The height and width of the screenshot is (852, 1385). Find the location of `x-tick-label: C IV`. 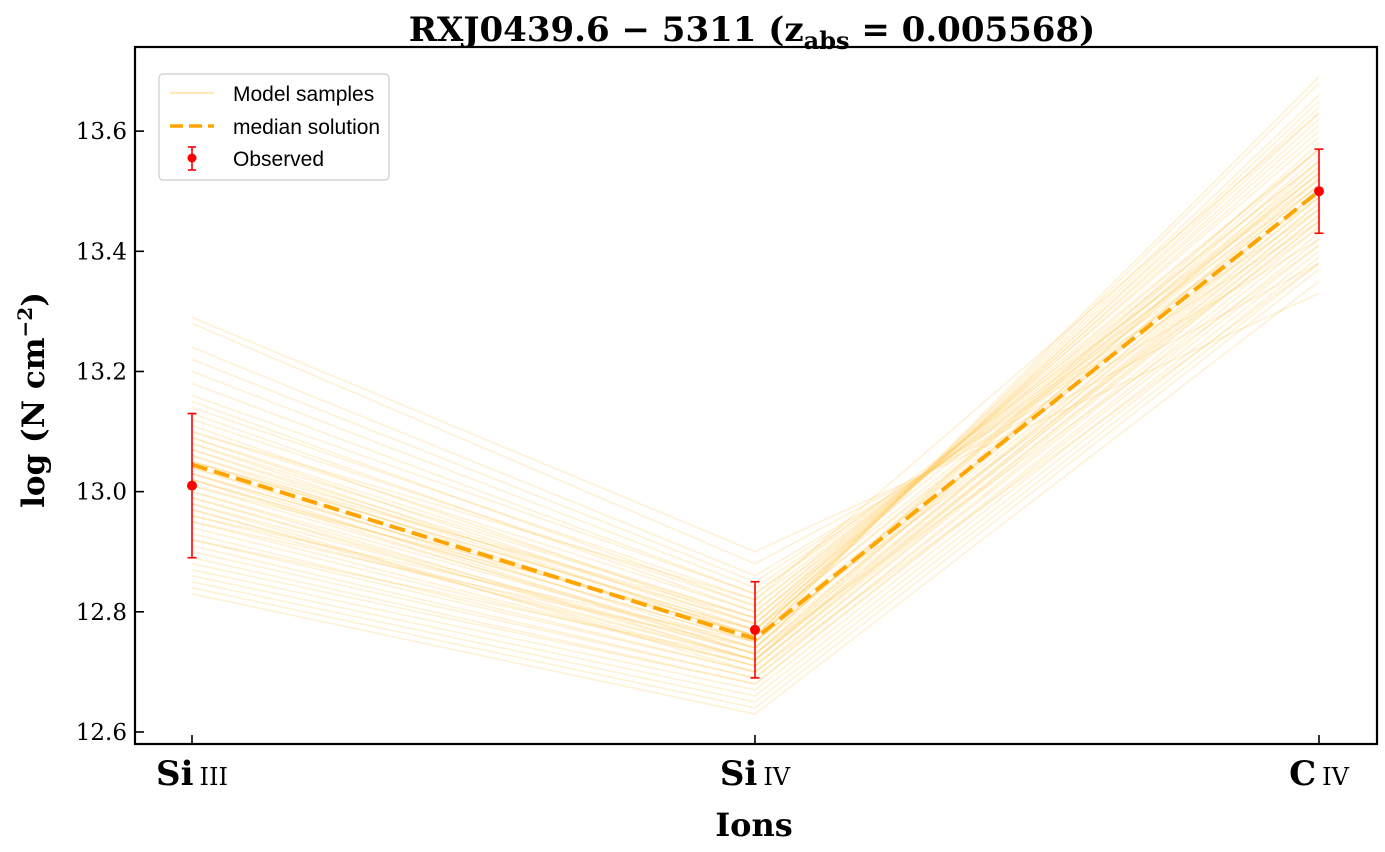

x-tick-label: C IV is located at coordinates (1319, 774).